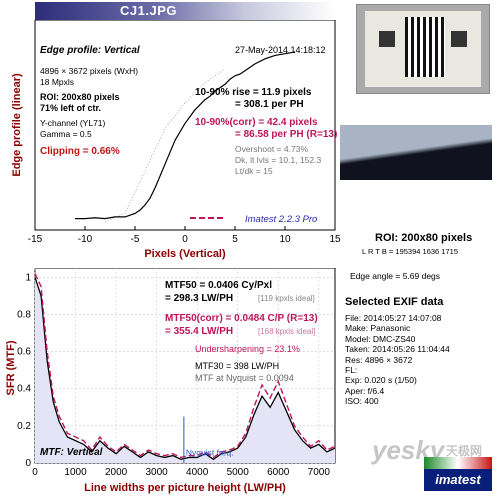 The image size is (500, 500). I want to click on edge-corr-1: 10-90%(corr) = 42.4 pixels, so click(256, 122).